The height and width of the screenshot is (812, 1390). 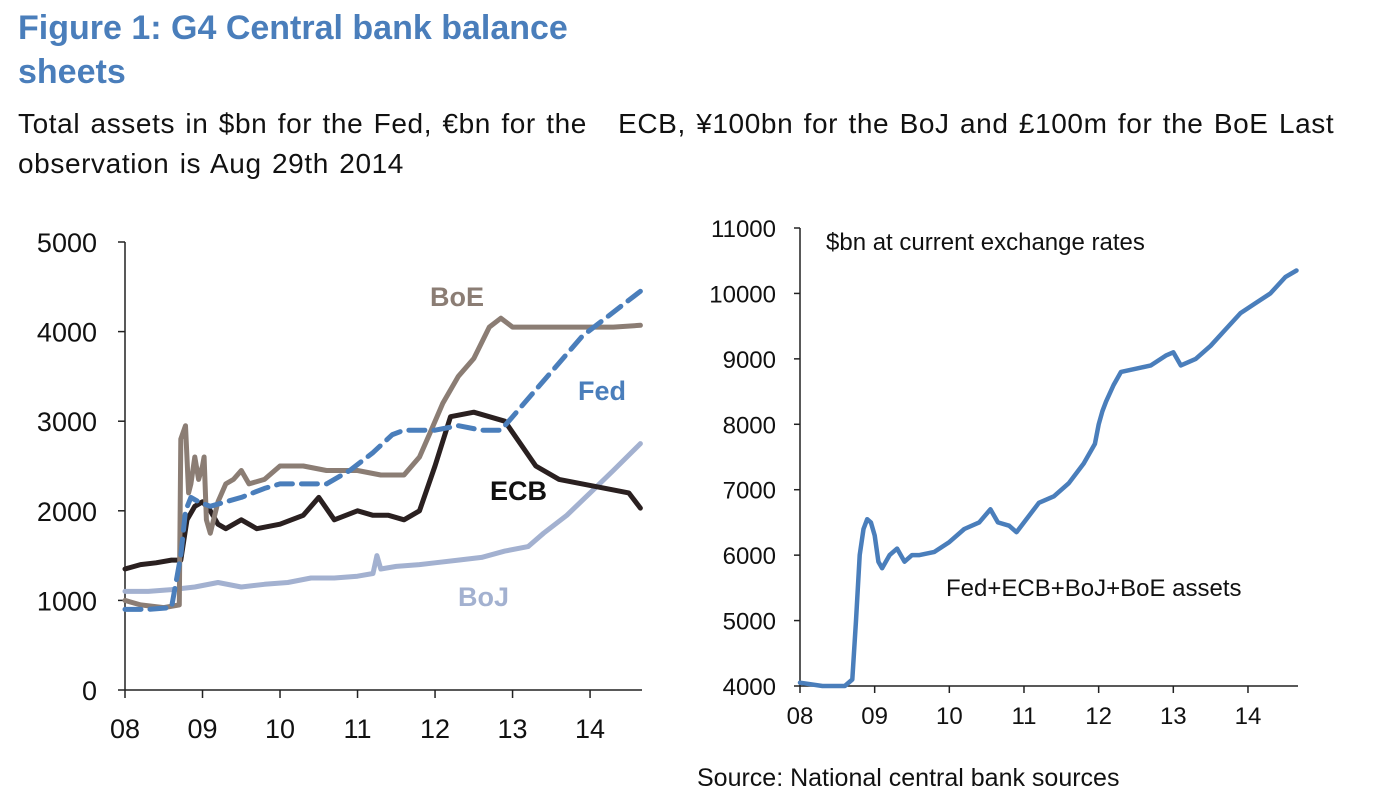 I want to click on right-x-tick-label: 08, so click(x=800, y=716).